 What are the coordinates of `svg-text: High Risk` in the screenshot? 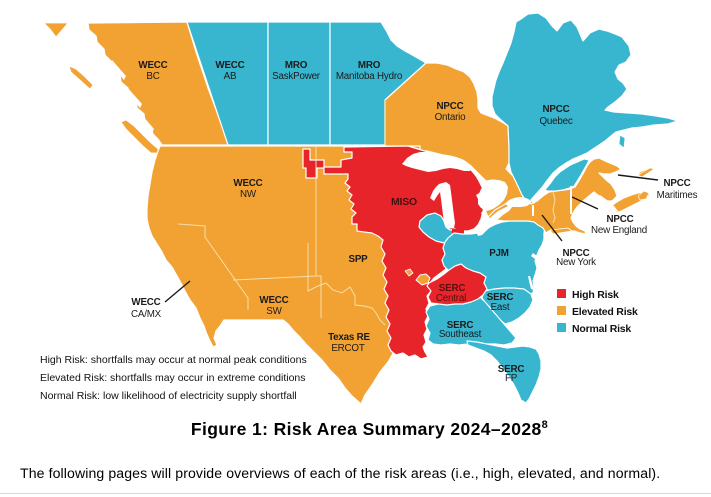 It's located at (595, 295).